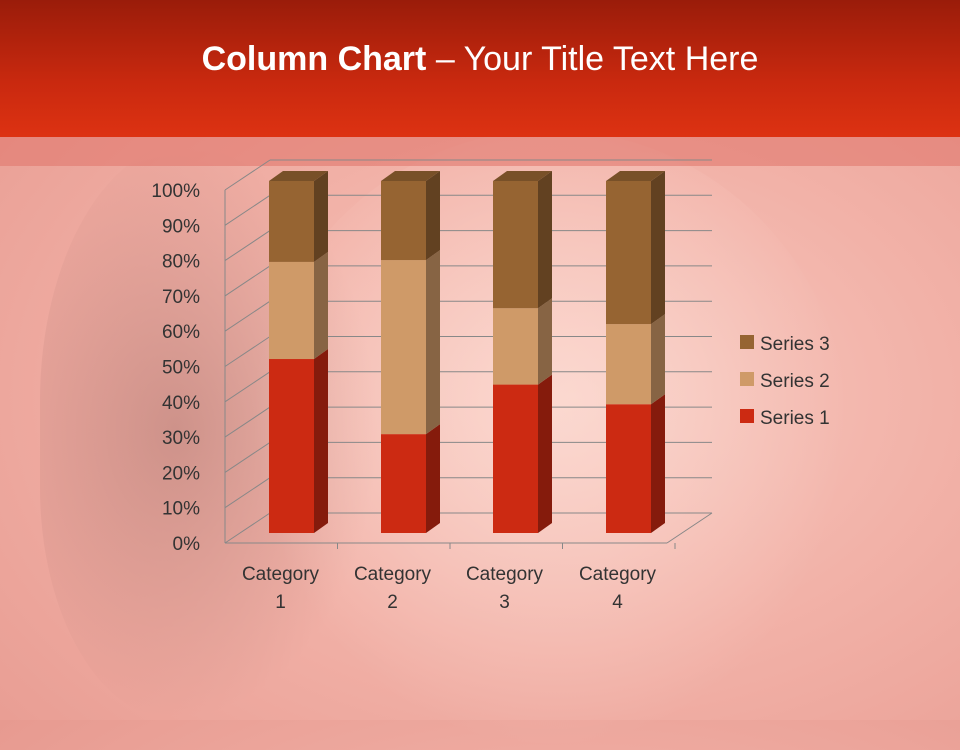  I want to click on title-bold: Column Chart, so click(314, 59).